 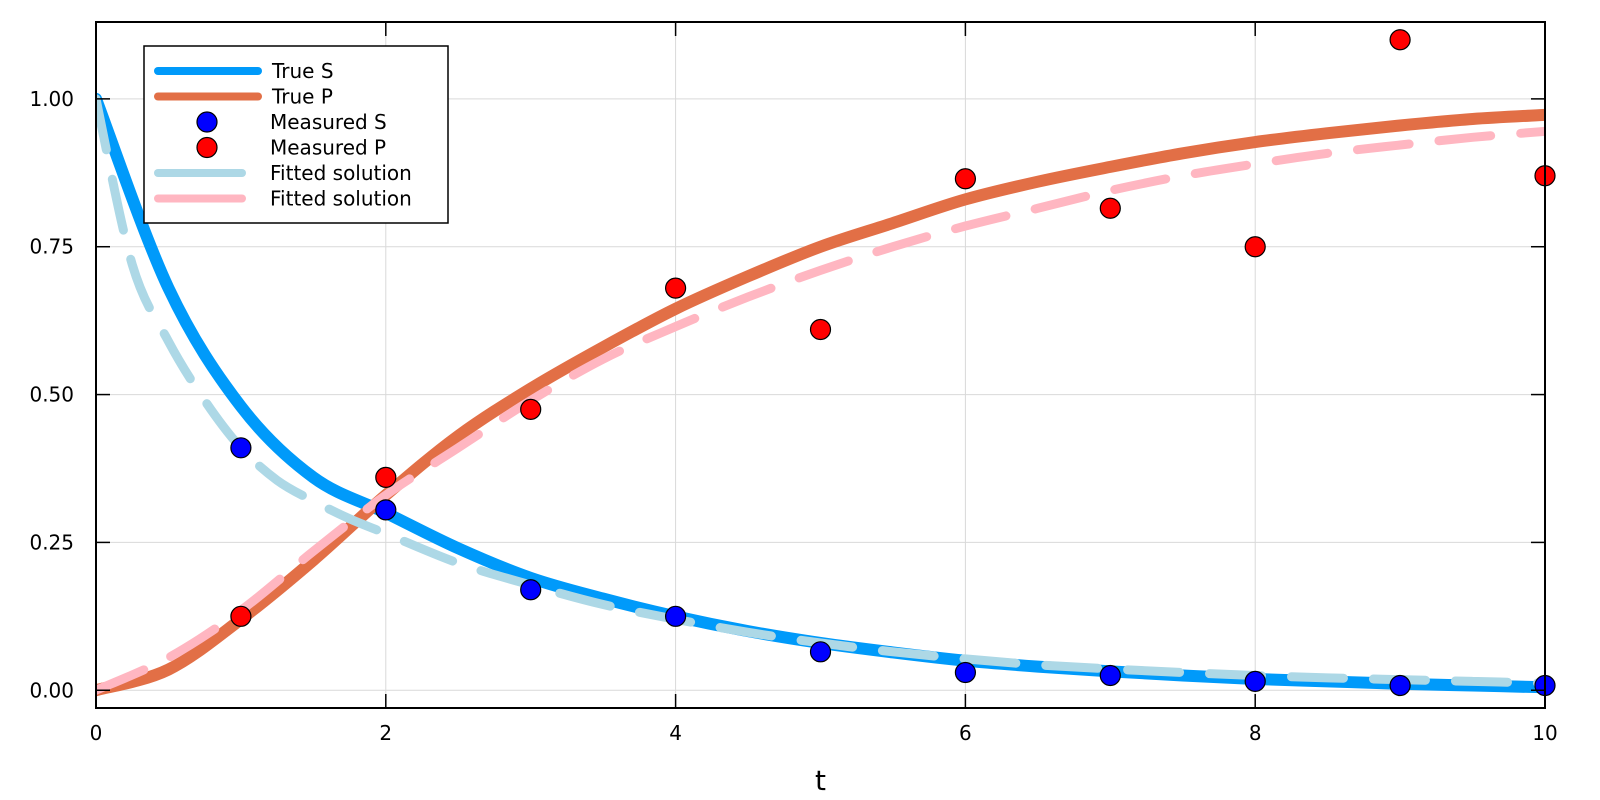 I want to click on x-tick-label: 0, so click(x=96, y=733).